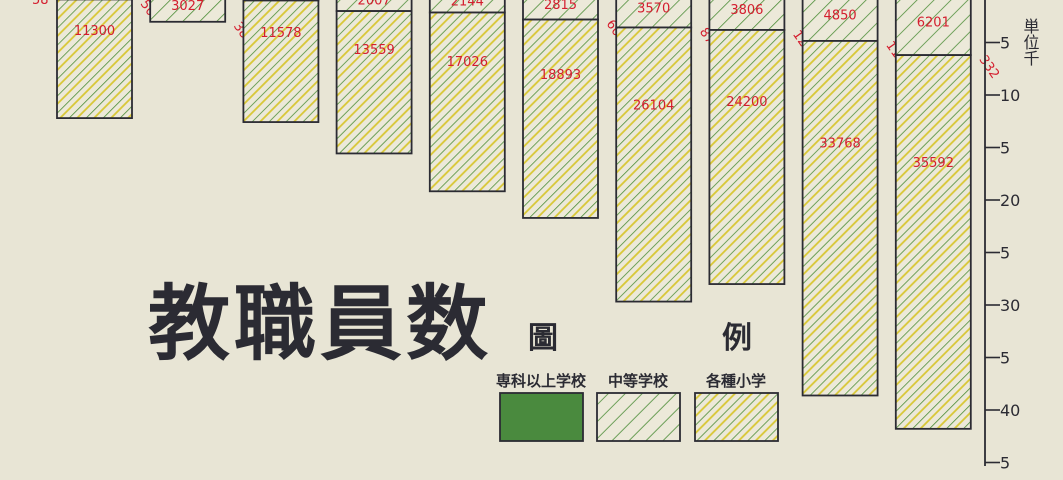  I want to click on data-label: 18893, so click(560, 75).